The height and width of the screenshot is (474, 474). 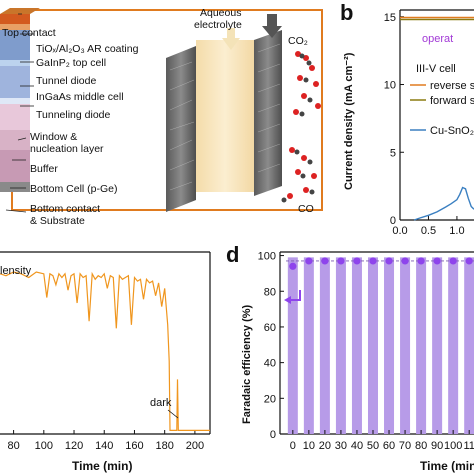 I want to click on d-y-tick-label-1: 20, so click(x=270, y=399).